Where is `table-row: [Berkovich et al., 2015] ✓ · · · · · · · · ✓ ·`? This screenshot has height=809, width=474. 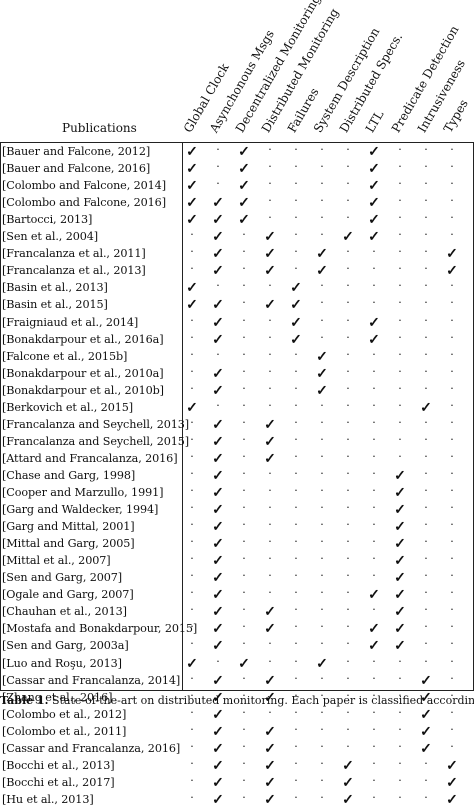 table-row: [Berkovich et al., 2015] ✓ · · · · · · · · ✓ · is located at coordinates (237, 407).